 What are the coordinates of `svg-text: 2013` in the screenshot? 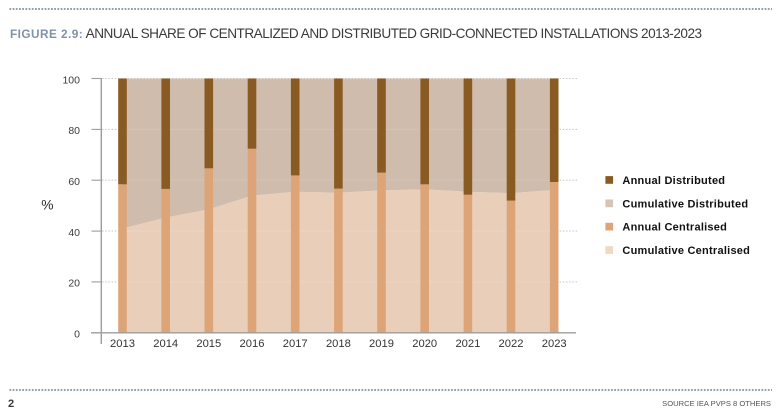 It's located at (122, 344).